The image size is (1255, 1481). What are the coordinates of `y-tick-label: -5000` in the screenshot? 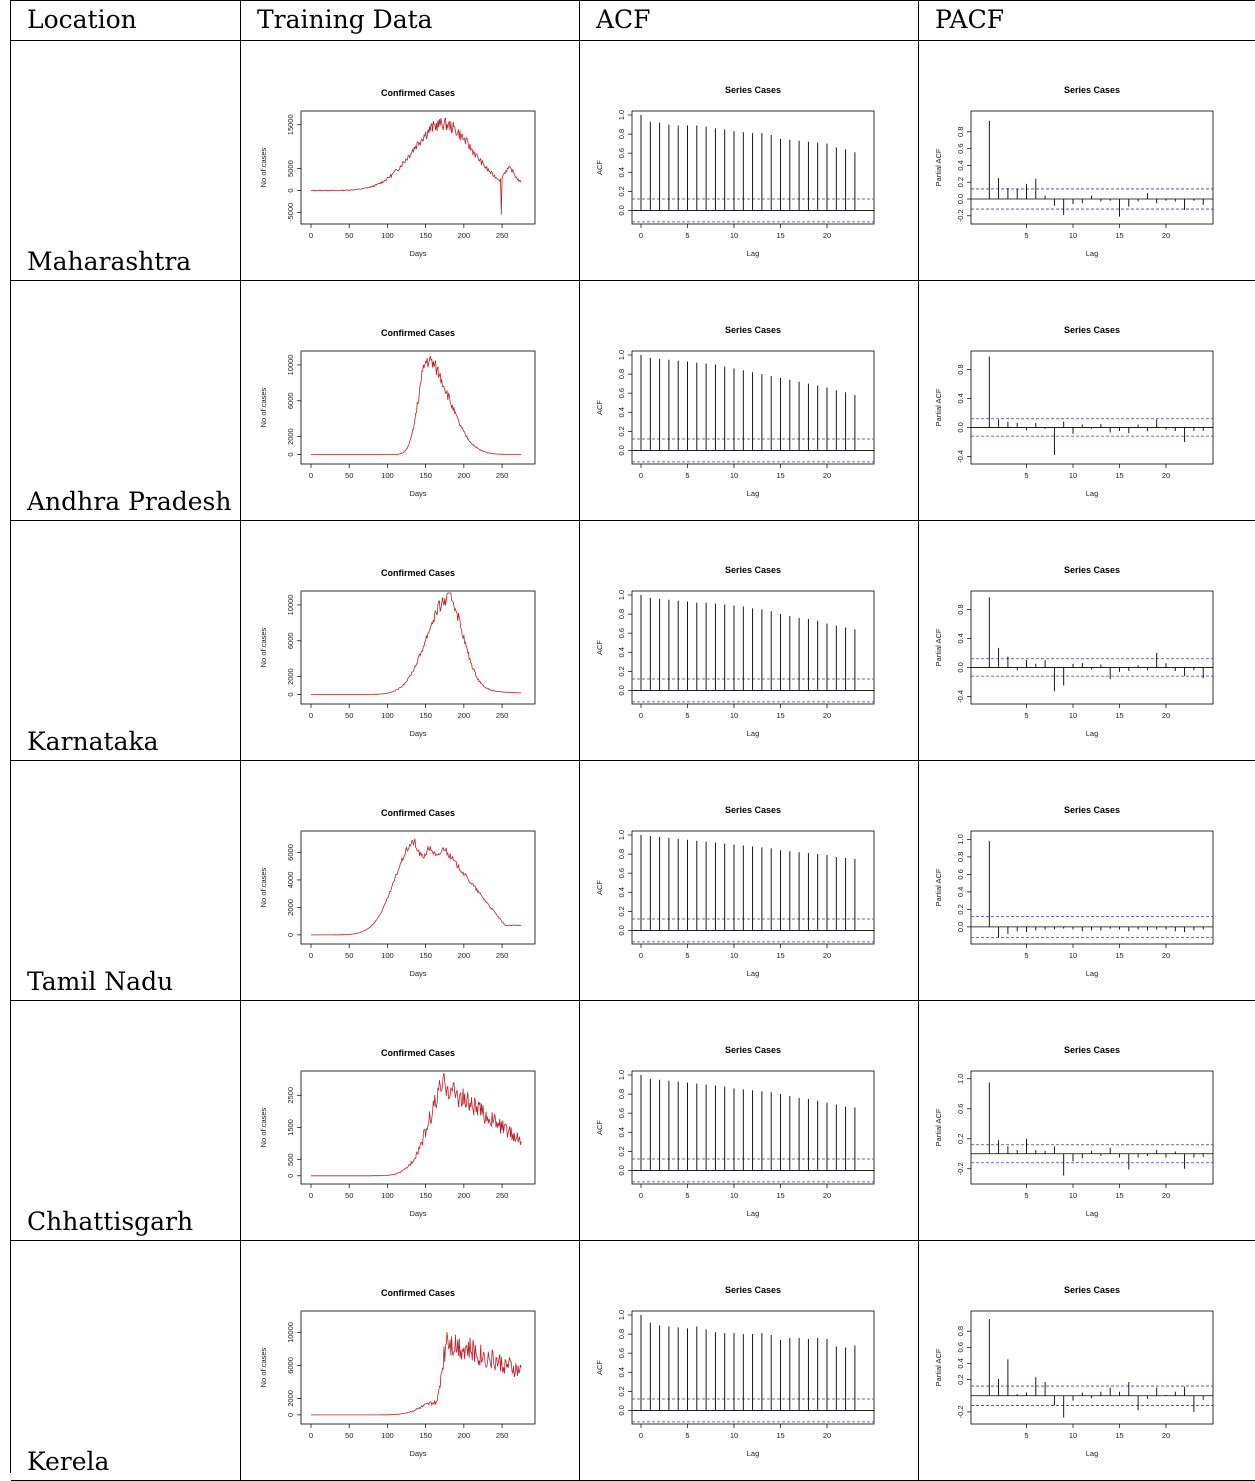 It's located at (290, 212).